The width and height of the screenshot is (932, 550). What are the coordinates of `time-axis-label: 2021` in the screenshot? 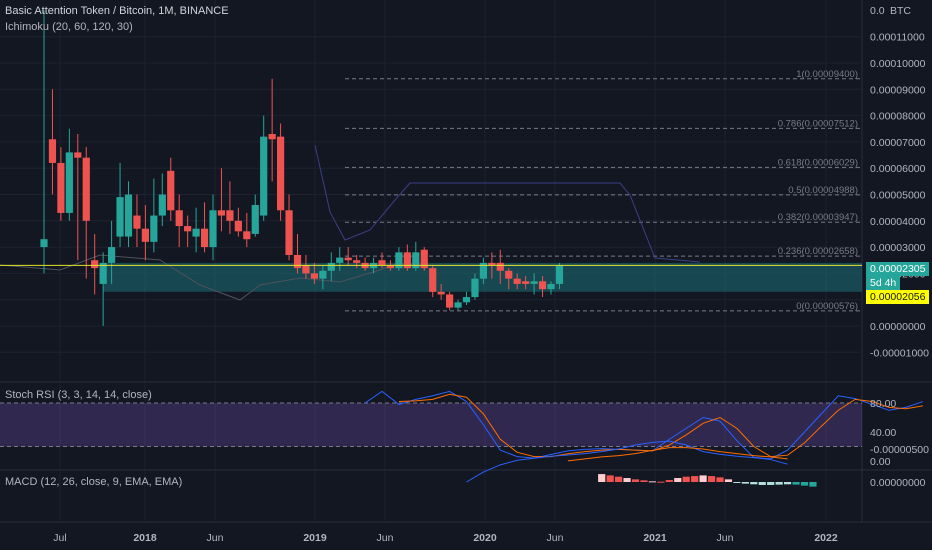 It's located at (655, 538).